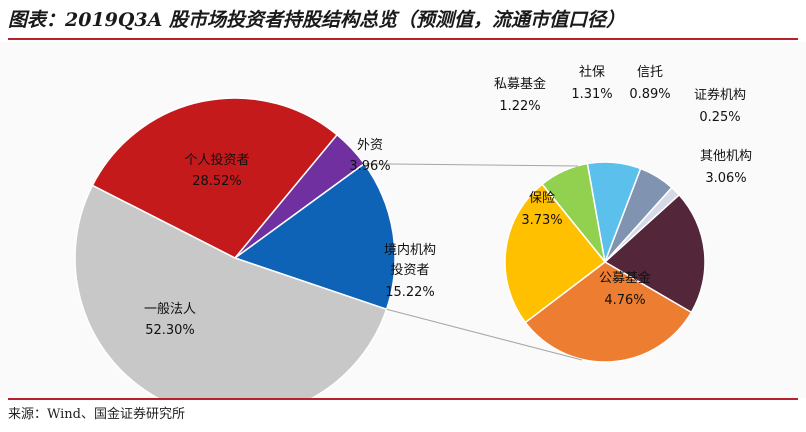 This screenshot has height=432, width=806. I want to click on label-trust: 信托, so click(650, 72).